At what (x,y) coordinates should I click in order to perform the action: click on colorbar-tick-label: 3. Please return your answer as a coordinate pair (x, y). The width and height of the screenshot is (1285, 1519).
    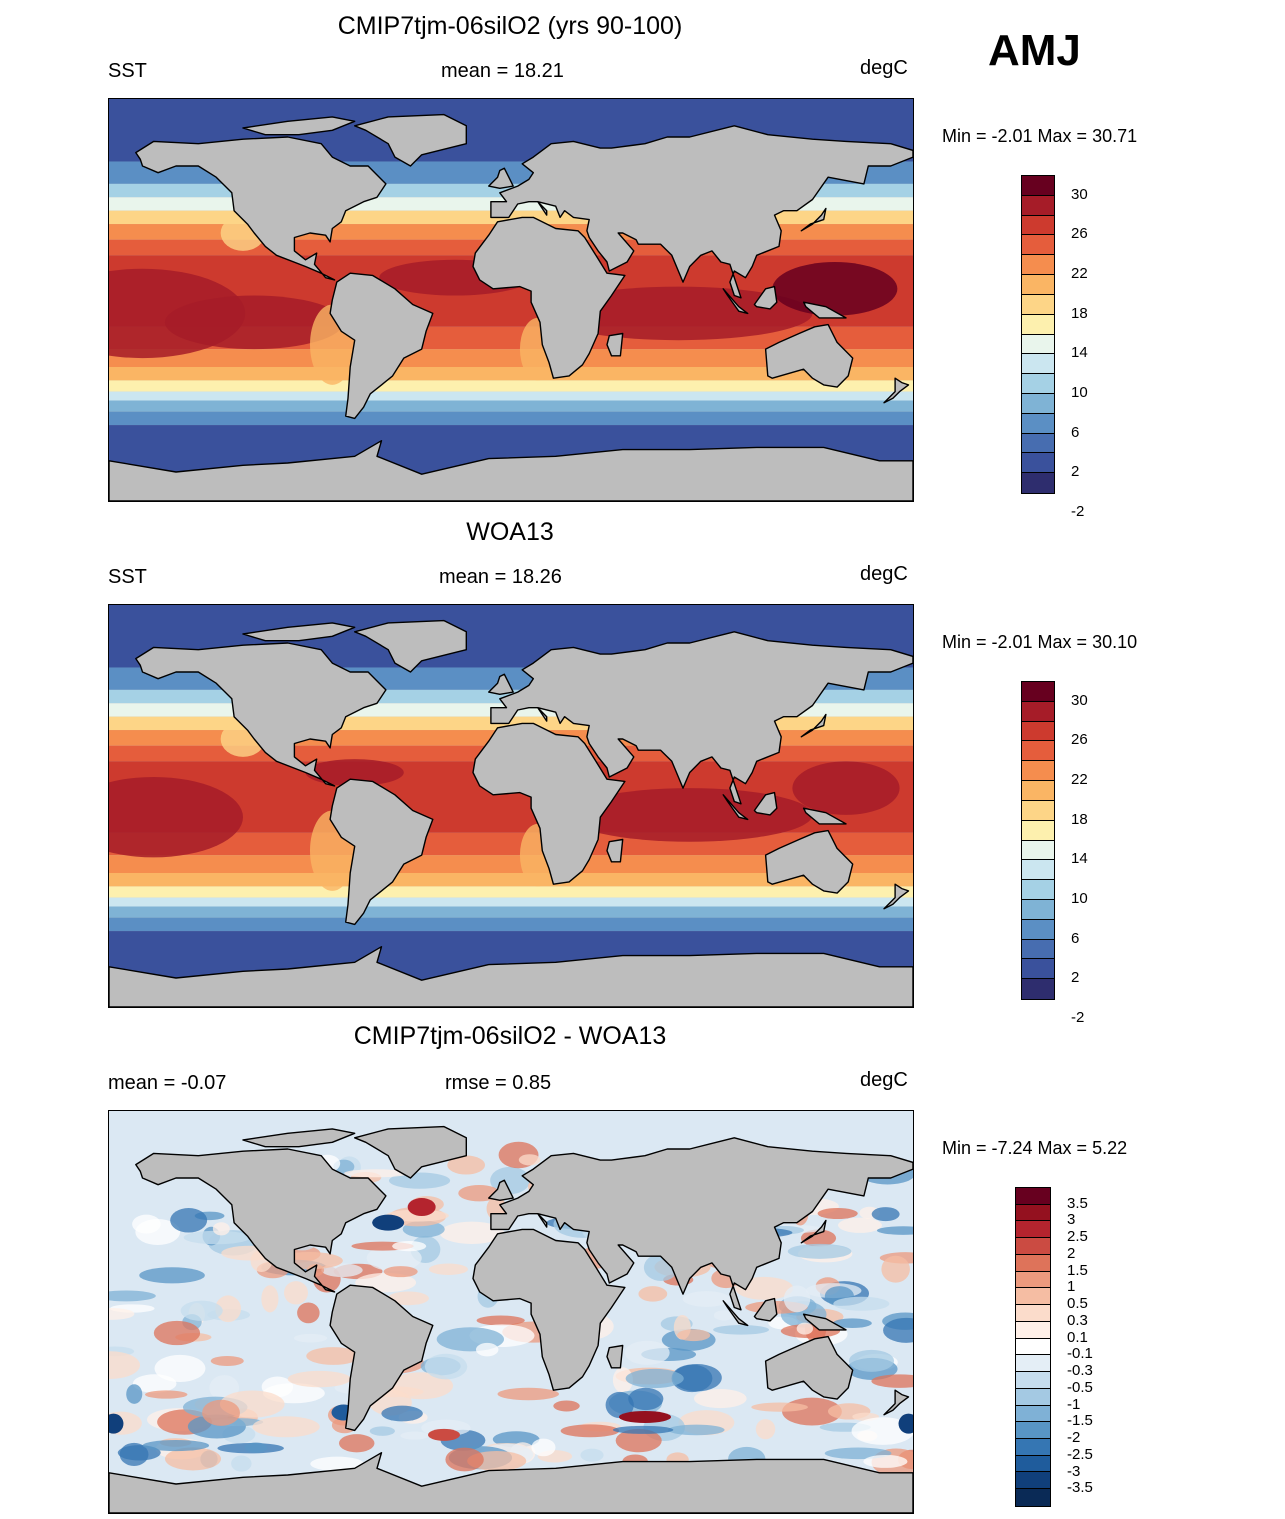
    Looking at the image, I should click on (1071, 1220).